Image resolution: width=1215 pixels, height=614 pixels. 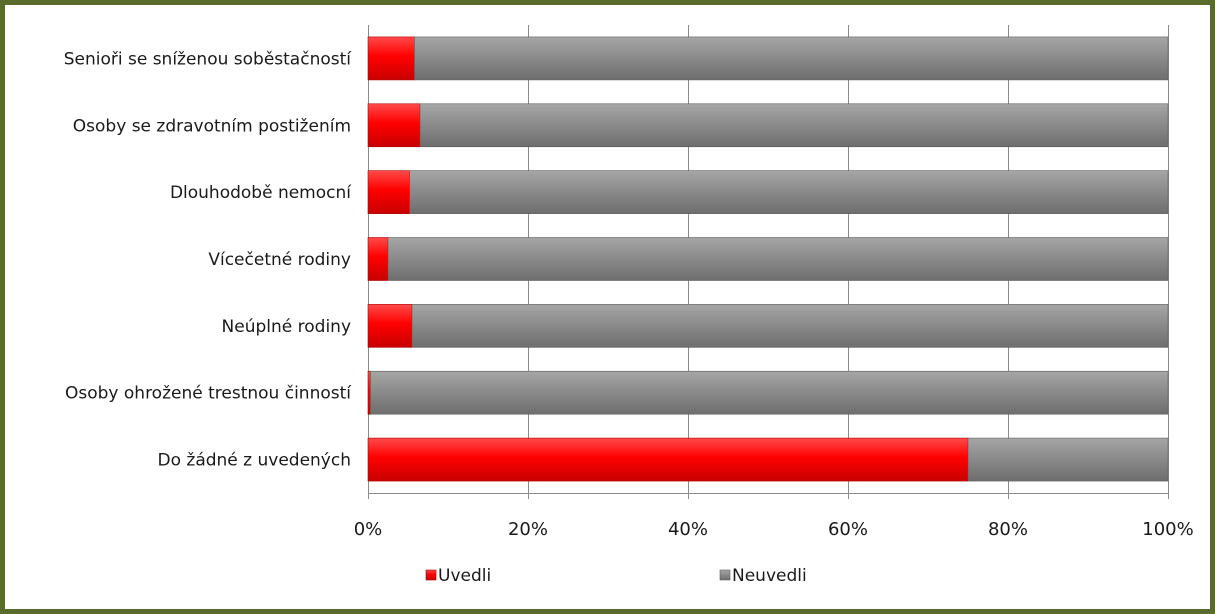 What do you see at coordinates (688, 529) in the screenshot?
I see `x-tick-label-2: 40%` at bounding box center [688, 529].